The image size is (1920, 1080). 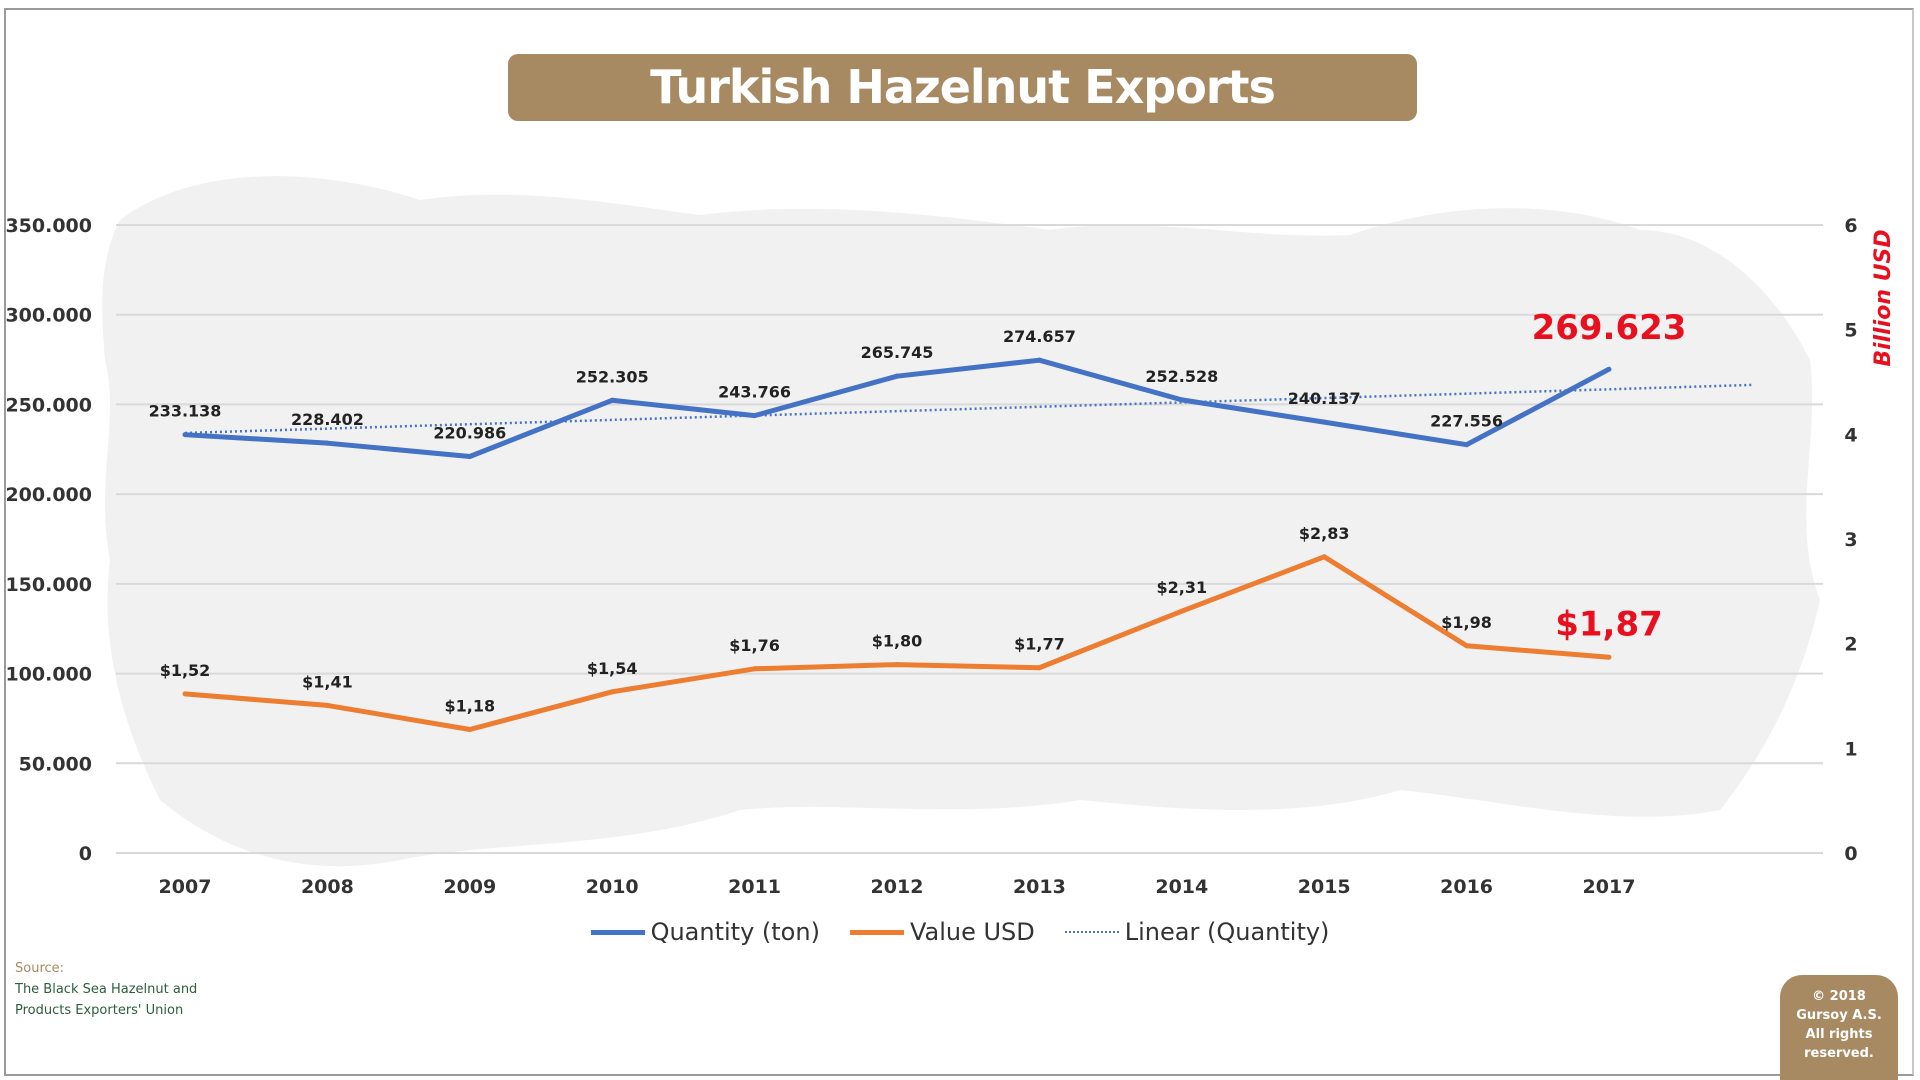 I want to click on data-label: 227.556, so click(x=1466, y=421).